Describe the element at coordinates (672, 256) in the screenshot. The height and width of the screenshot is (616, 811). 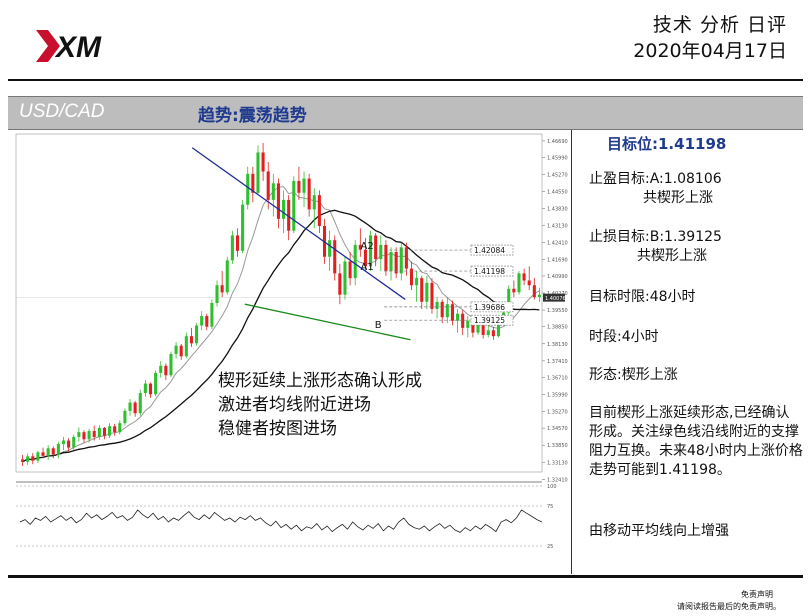
I see `stop-loss-note: 共楔形上涨` at that location.